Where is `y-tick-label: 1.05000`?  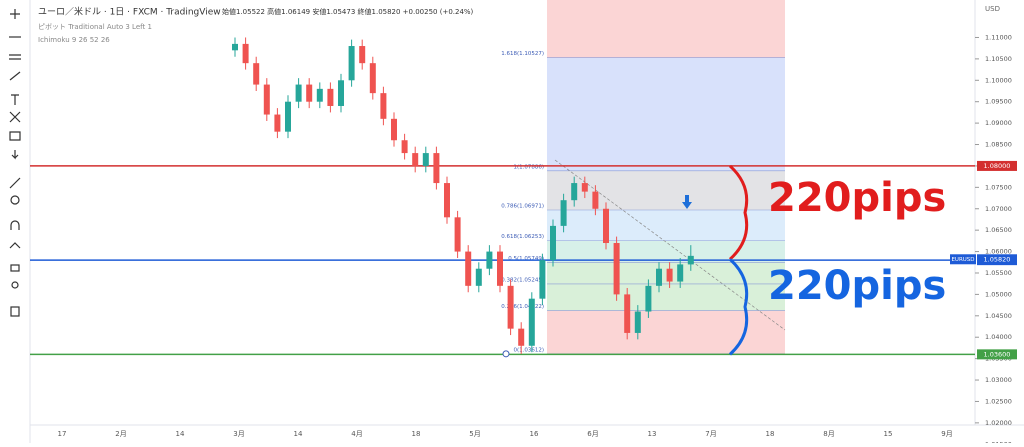
y-tick-label: 1.05000 is located at coordinates (998, 294).